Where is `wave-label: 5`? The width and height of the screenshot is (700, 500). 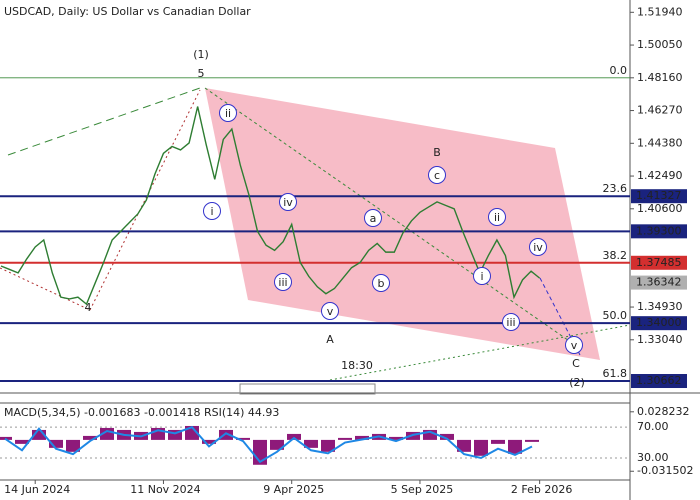 wave-label: 5 is located at coordinates (201, 73).